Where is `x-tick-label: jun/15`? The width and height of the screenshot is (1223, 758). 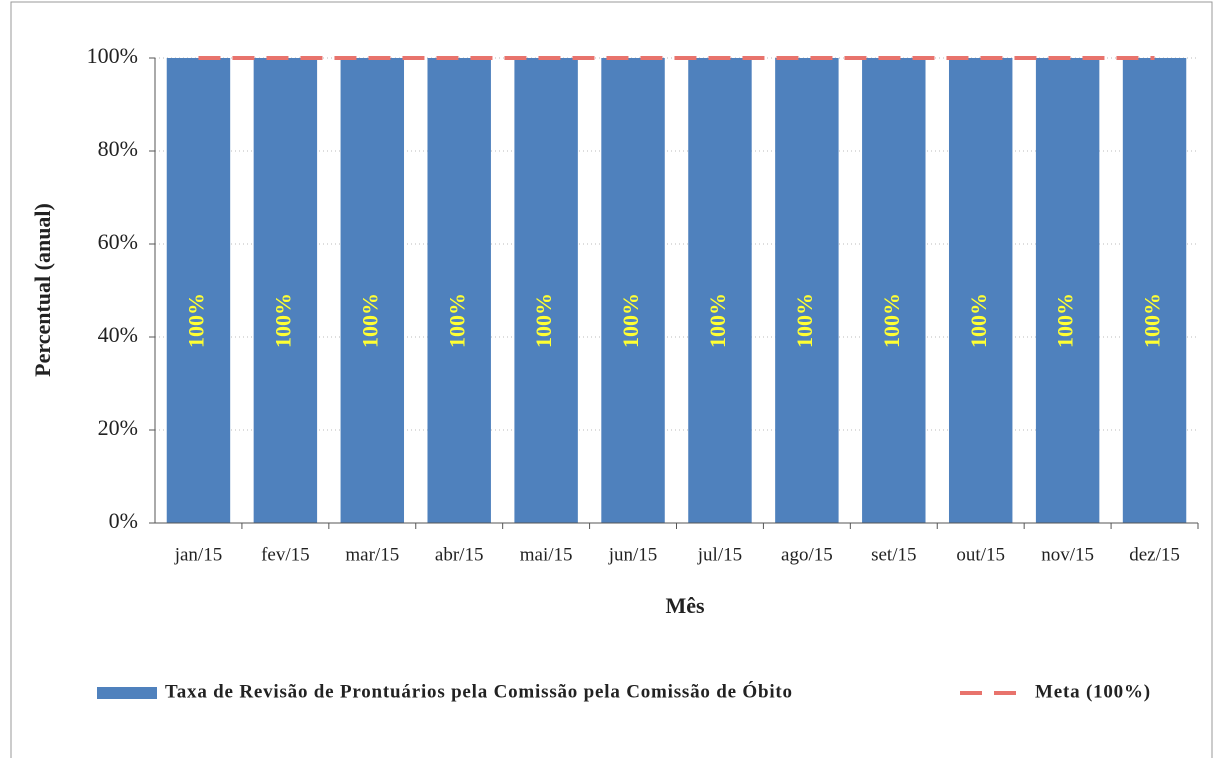 x-tick-label: jun/15 is located at coordinates (633, 554).